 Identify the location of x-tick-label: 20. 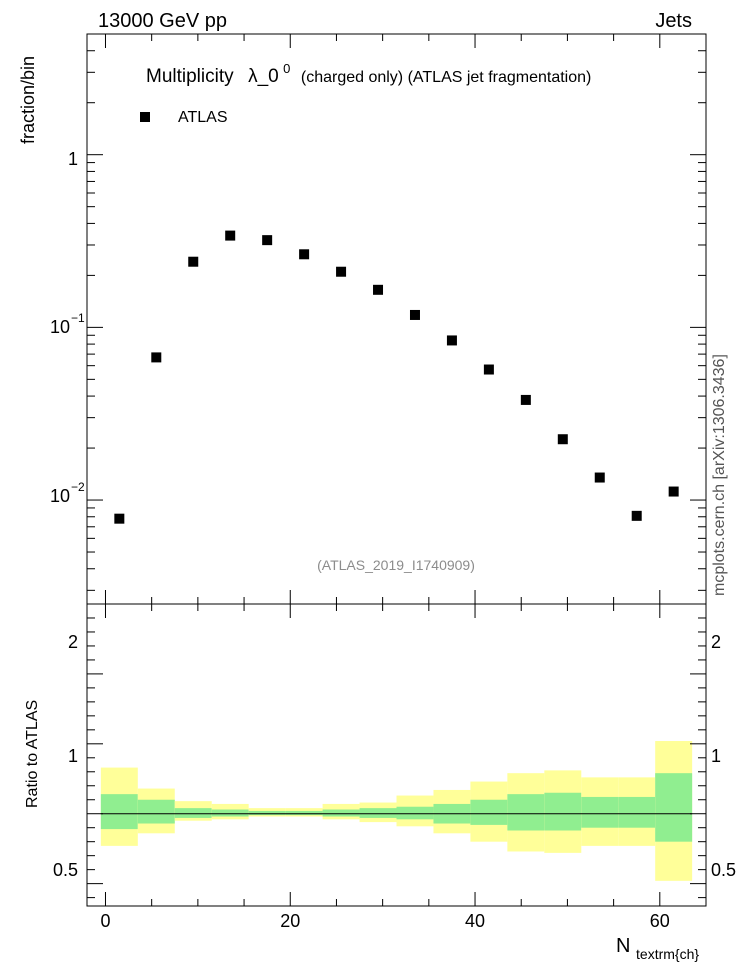
(290, 921).